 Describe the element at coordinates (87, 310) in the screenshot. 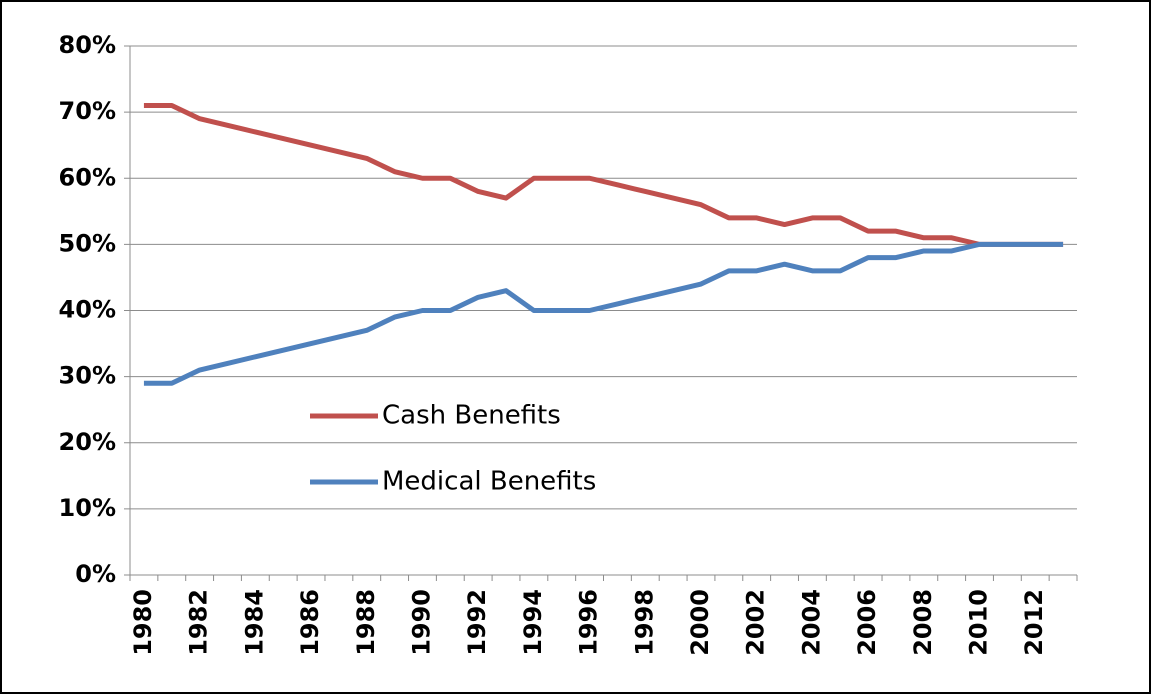

I see `y-tick-label: 40%` at that location.